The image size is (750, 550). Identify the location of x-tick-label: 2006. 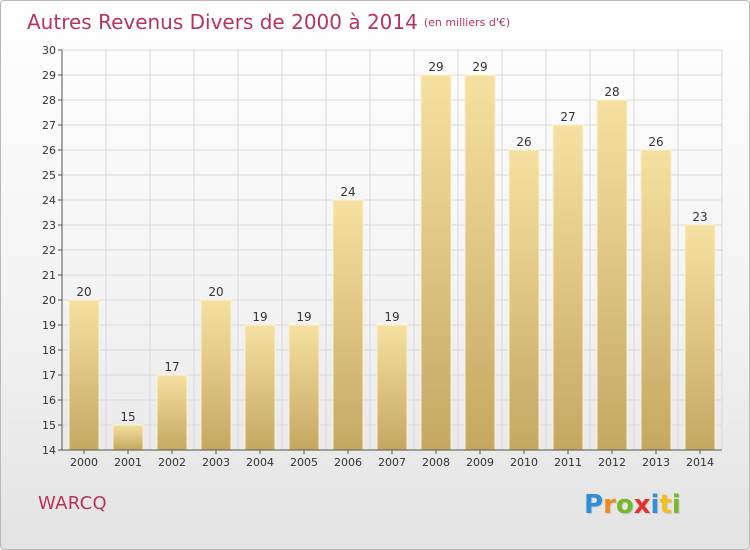
(348, 462).